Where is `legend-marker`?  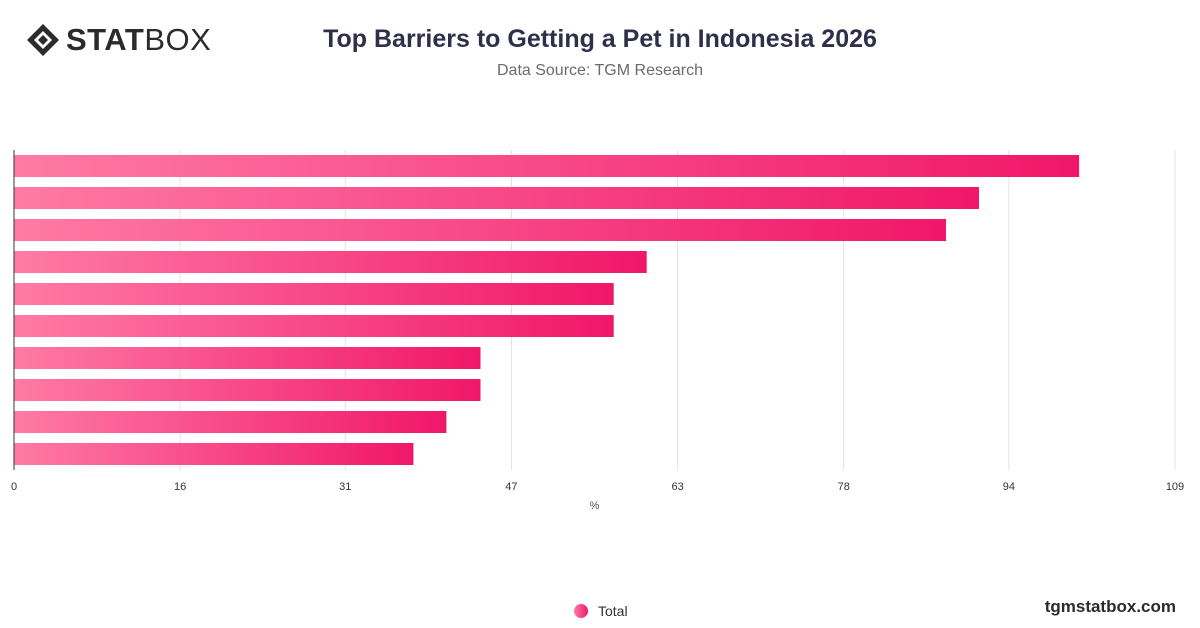
legend-marker is located at coordinates (581, 611).